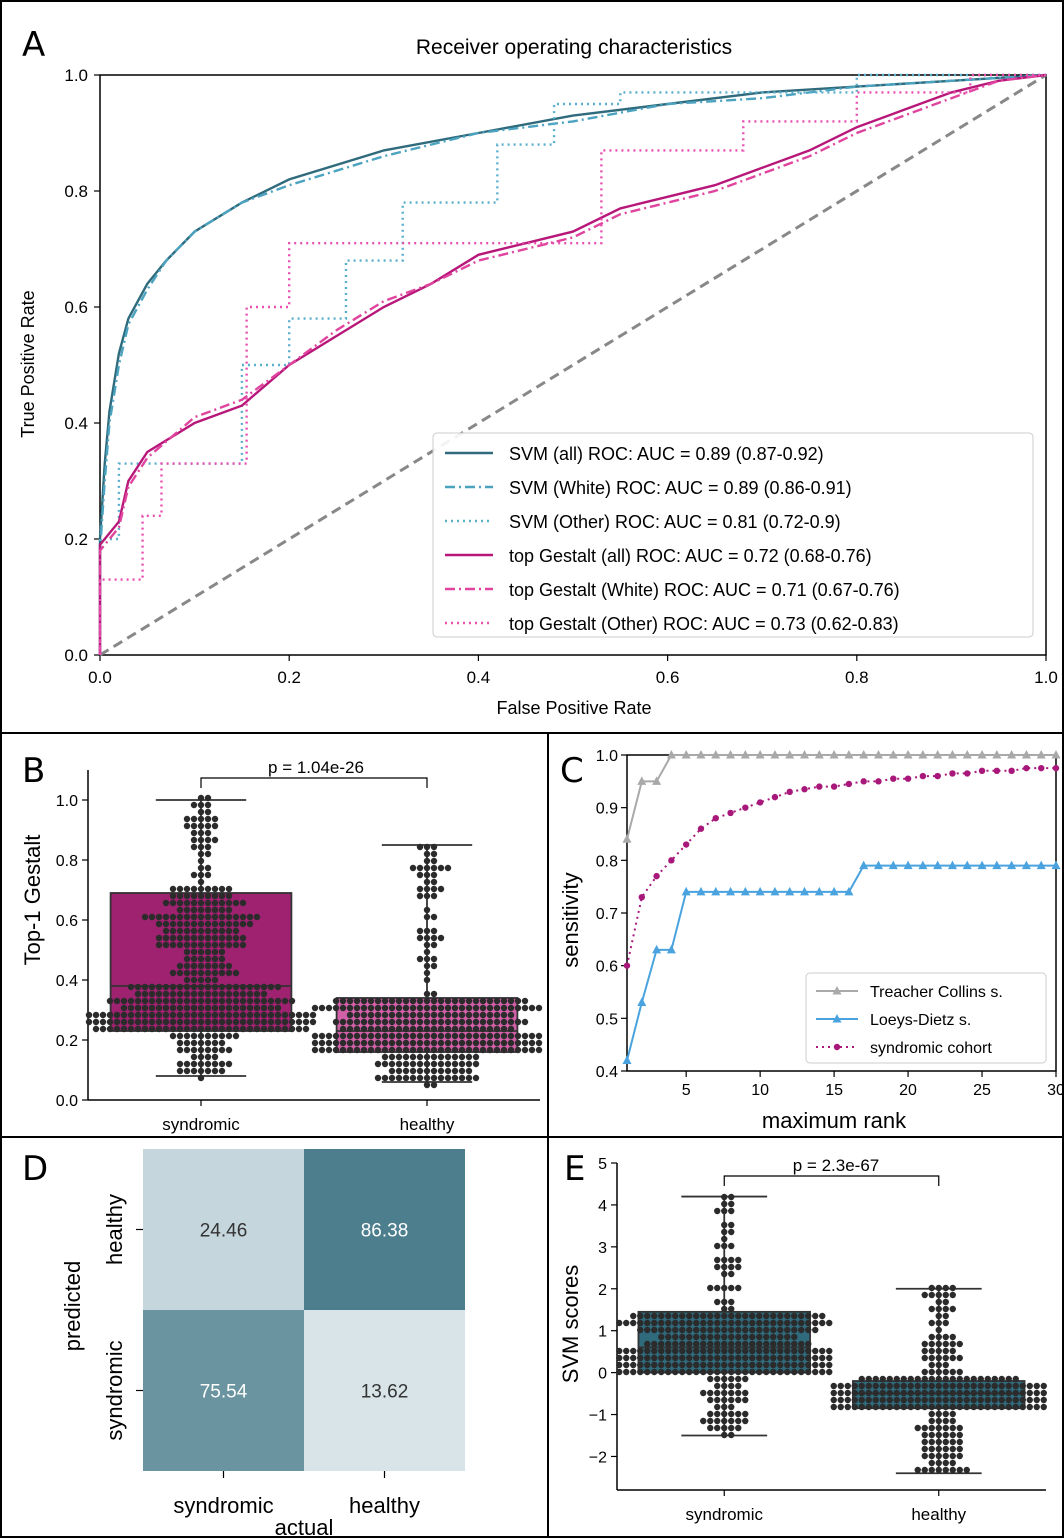 This screenshot has width=1064, height=1538. Describe the element at coordinates (384, 1229) in the screenshot. I see `cm-cell` at that location.